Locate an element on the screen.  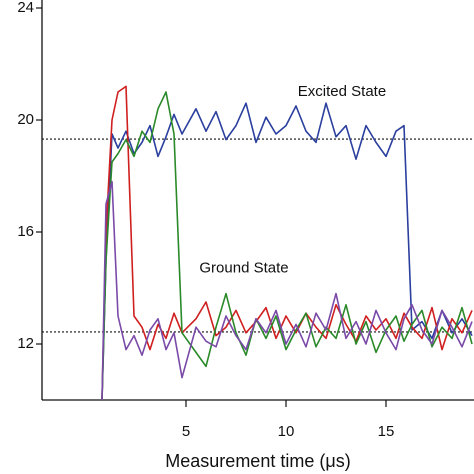
x-axis-title: Measurement time (μs) is located at coordinates (257, 461).